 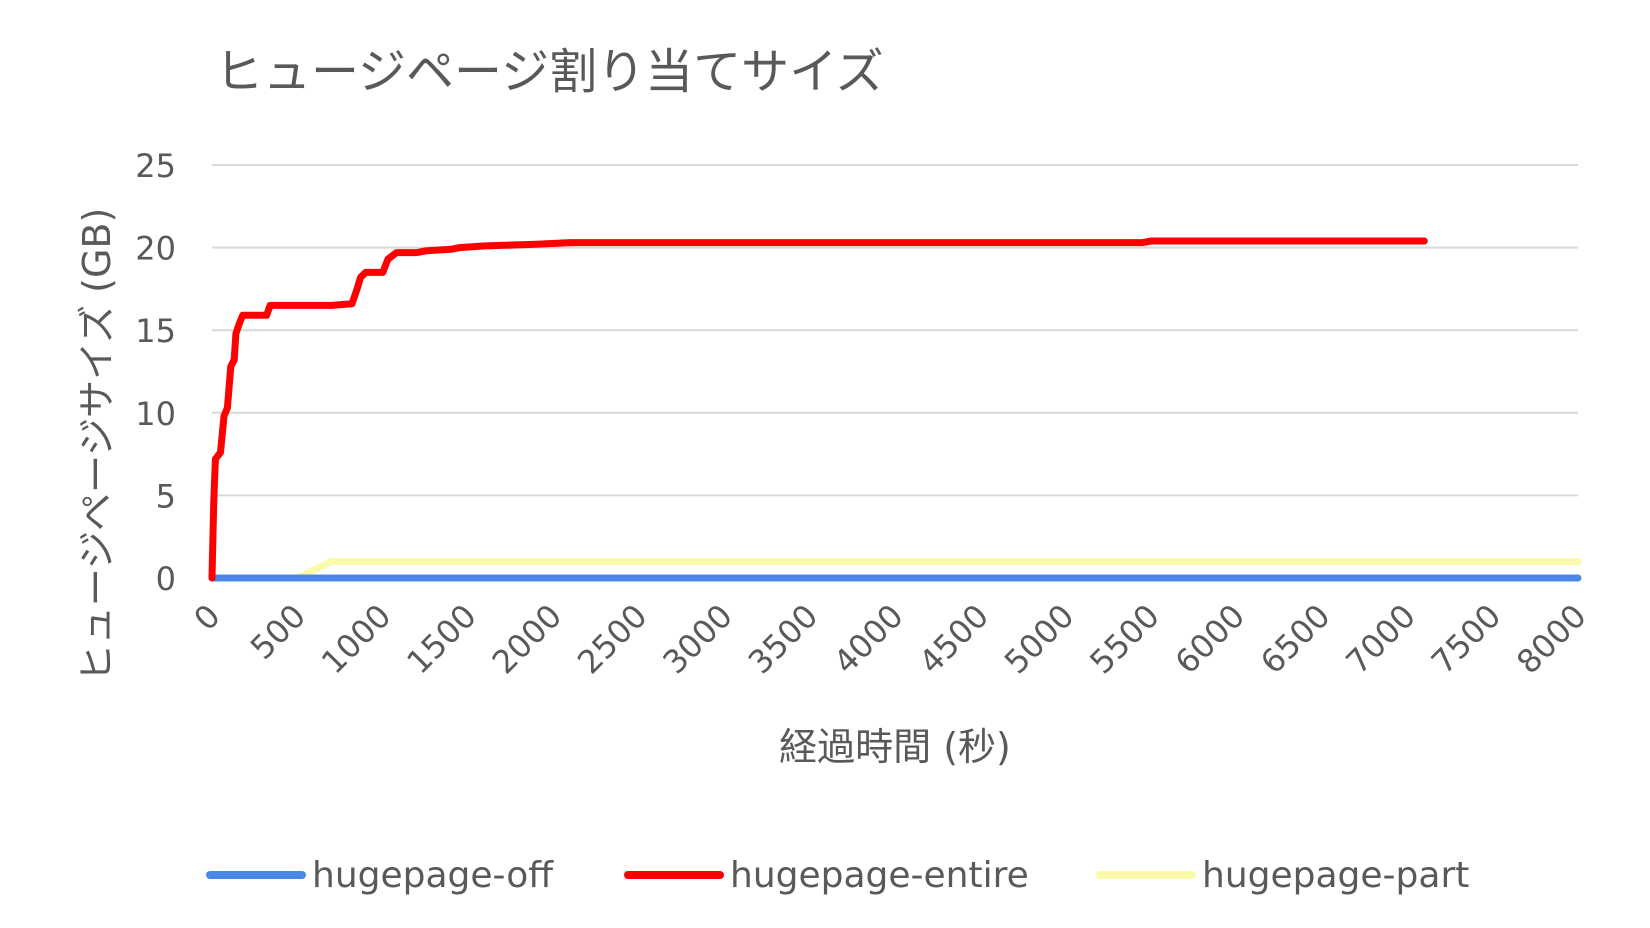 I want to click on y-tick-label: 5, so click(x=166, y=496).